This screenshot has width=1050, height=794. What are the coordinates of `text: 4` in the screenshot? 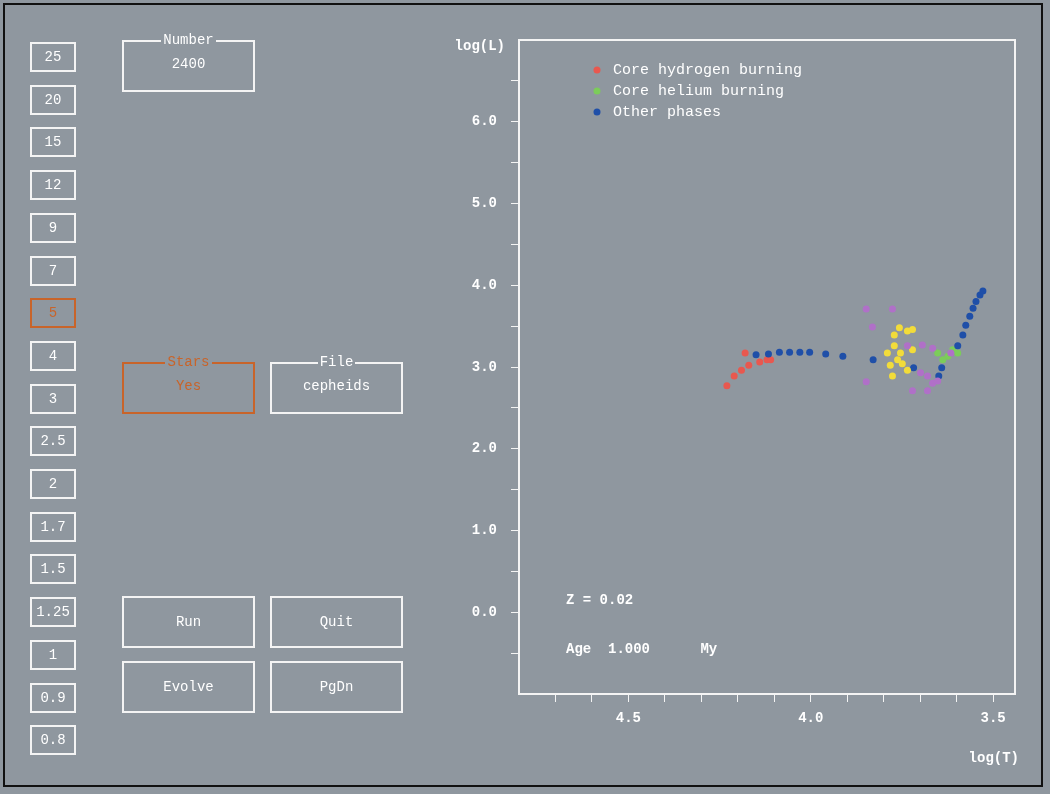 It's located at (53, 355).